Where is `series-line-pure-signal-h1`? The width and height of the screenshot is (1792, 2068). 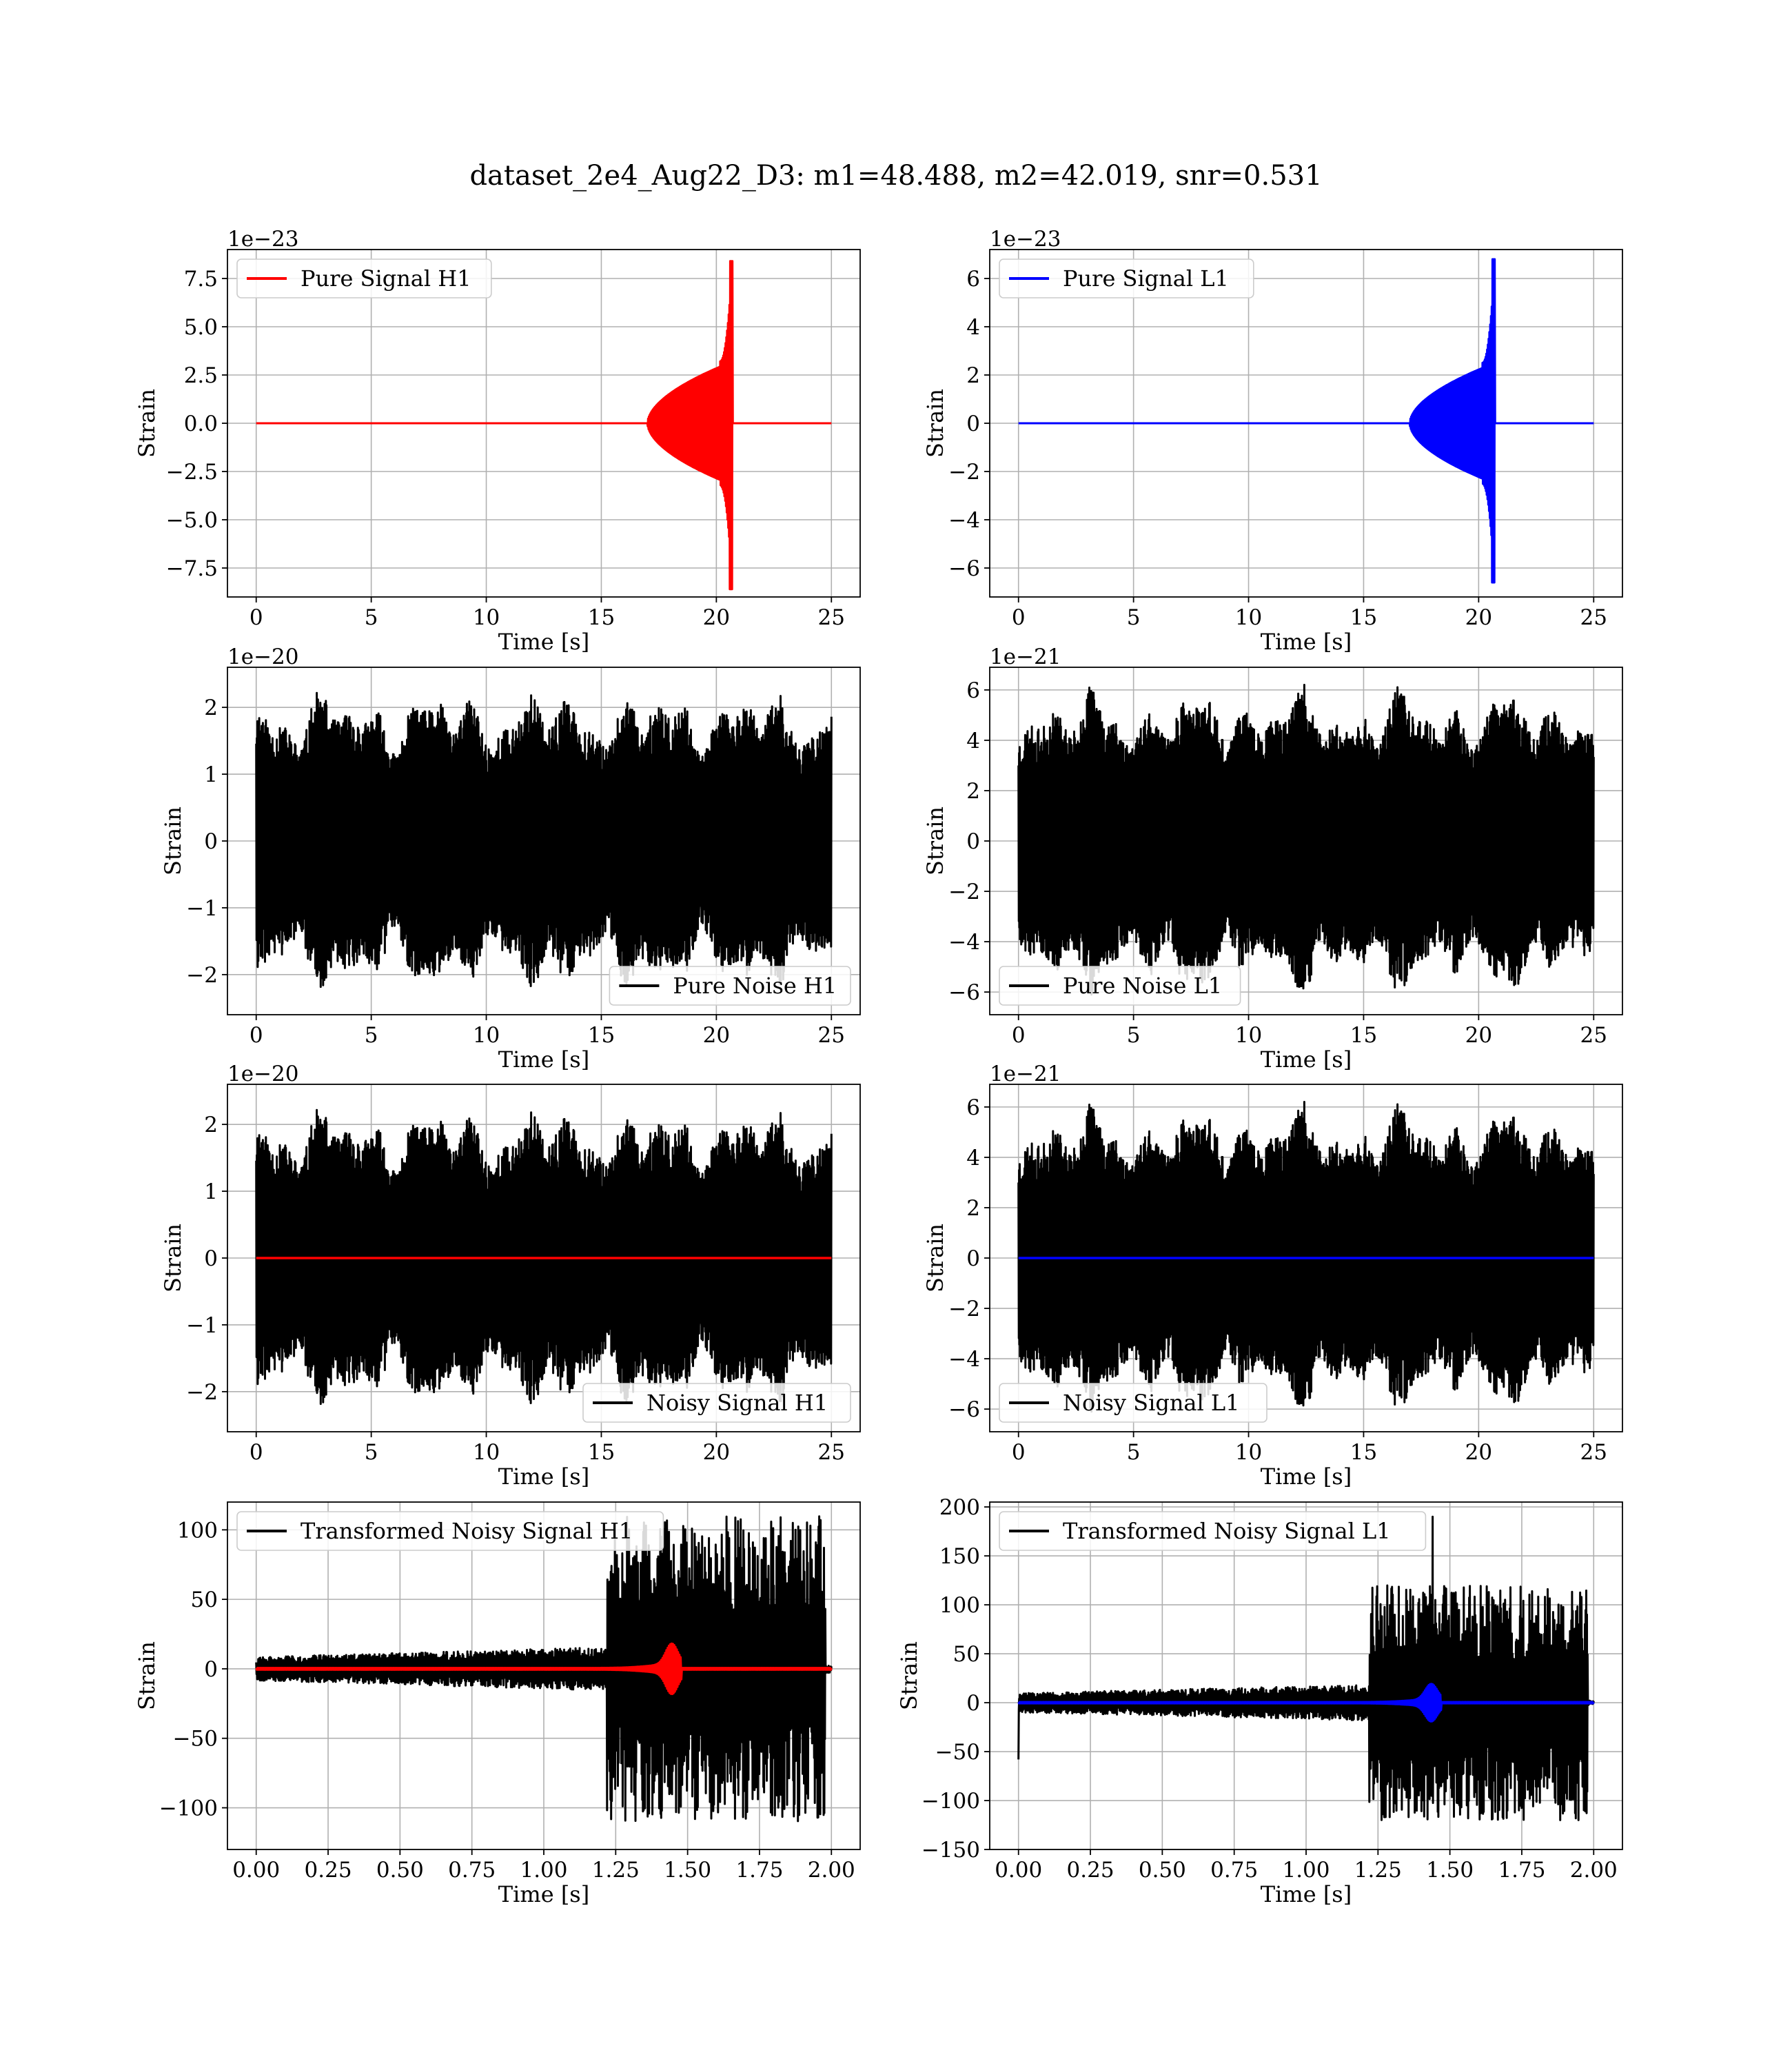
series-line-pure-signal-h1 is located at coordinates (544, 425).